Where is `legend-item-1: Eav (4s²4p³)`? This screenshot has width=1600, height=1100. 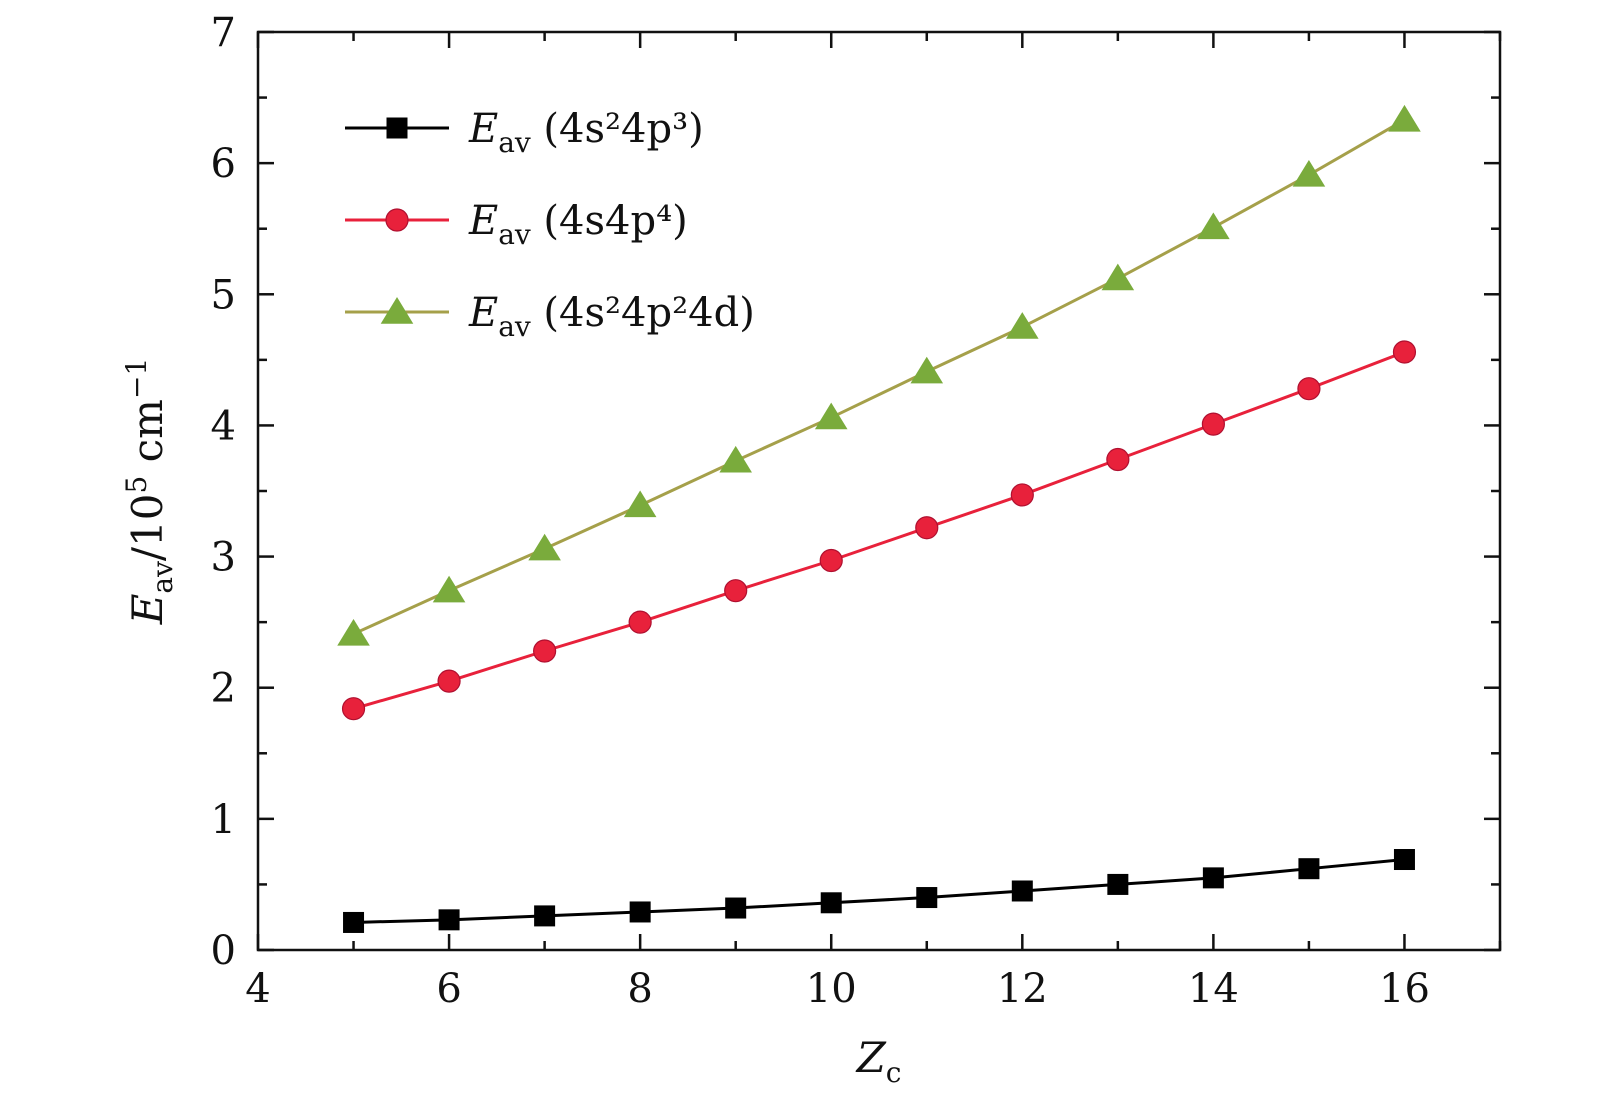 legend-item-1: Eav (4s²4p³) is located at coordinates (524, 132).